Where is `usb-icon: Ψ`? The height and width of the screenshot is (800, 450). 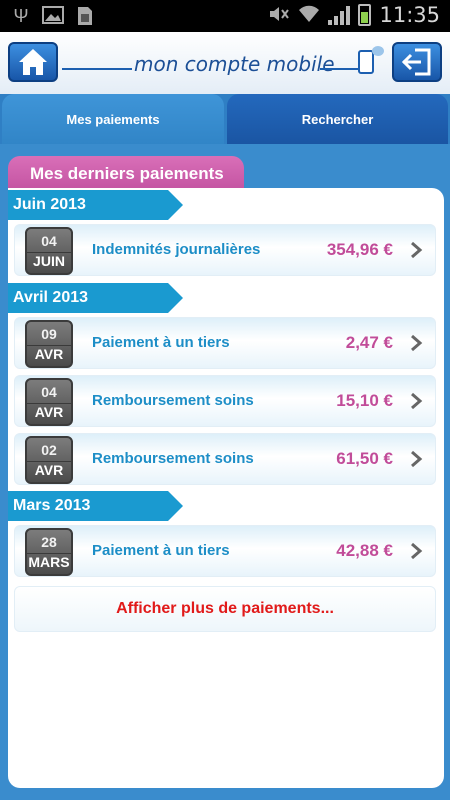 usb-icon: Ψ is located at coordinates (21, 16).